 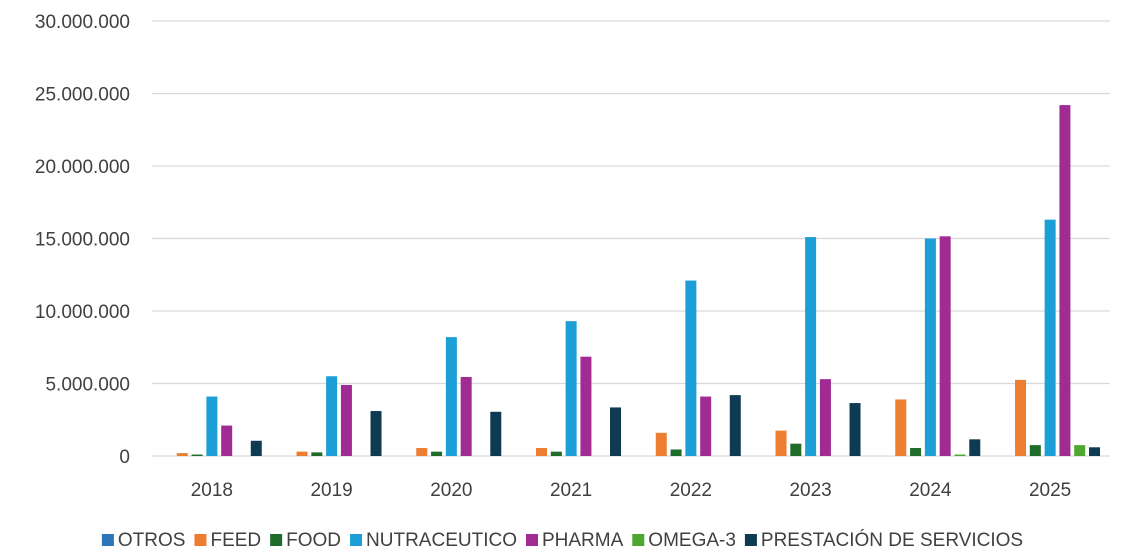 What do you see at coordinates (331, 490) in the screenshot?
I see `x-tick-label: 2019` at bounding box center [331, 490].